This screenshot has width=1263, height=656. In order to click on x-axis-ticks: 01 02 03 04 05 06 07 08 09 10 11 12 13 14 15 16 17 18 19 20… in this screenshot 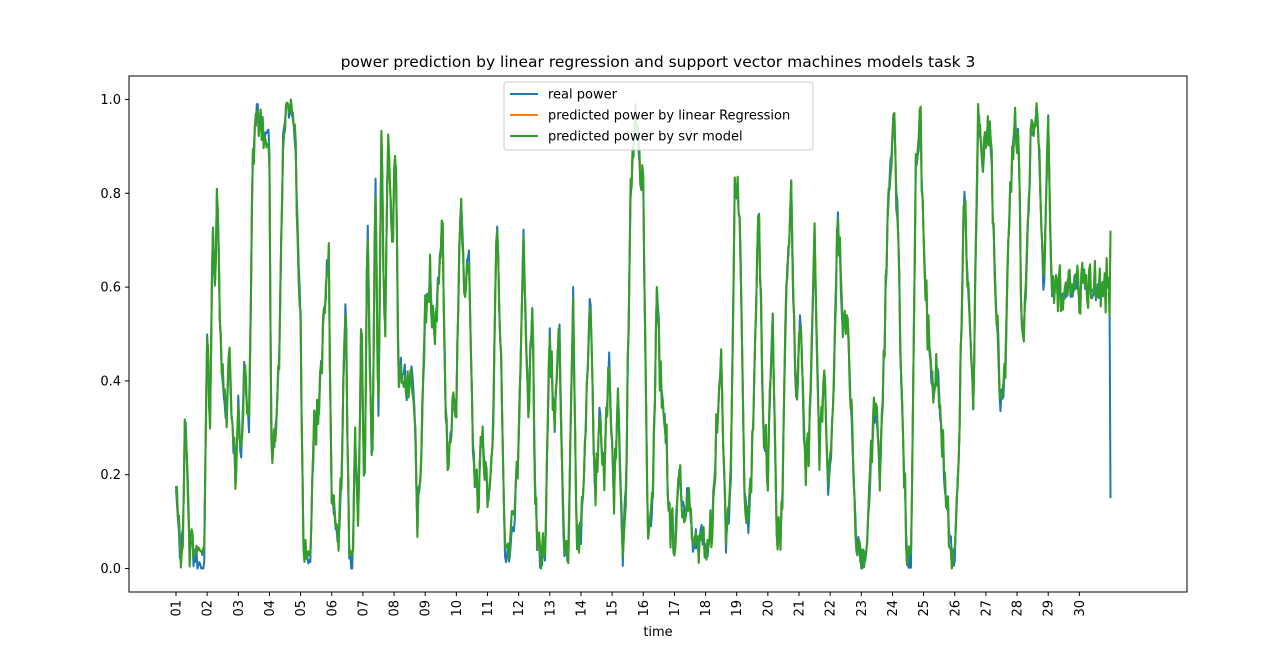, I will do `click(629, 604)`.